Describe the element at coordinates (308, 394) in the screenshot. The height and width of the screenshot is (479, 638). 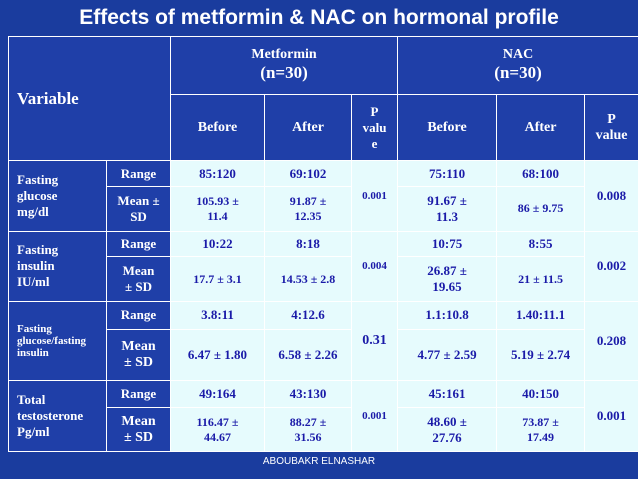
I see `met-range-after: 43:130` at that location.